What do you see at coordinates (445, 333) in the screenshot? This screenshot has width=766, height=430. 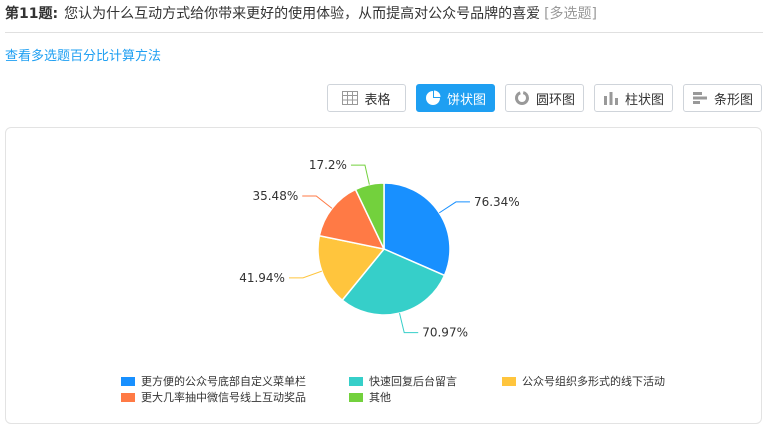 I see `pie-data-label: 70.97%` at bounding box center [445, 333].